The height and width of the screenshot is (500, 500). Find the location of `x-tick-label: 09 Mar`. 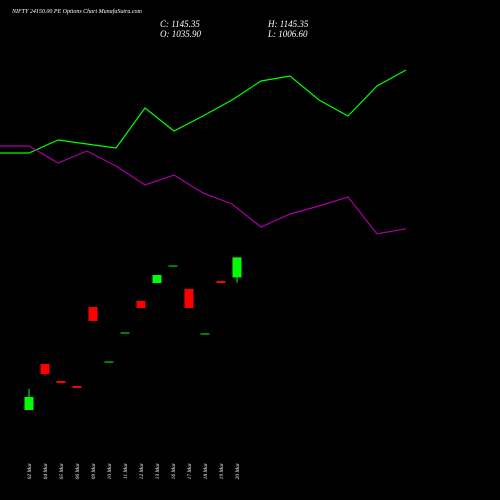

x-tick-label: 09 Mar is located at coordinates (94, 470).